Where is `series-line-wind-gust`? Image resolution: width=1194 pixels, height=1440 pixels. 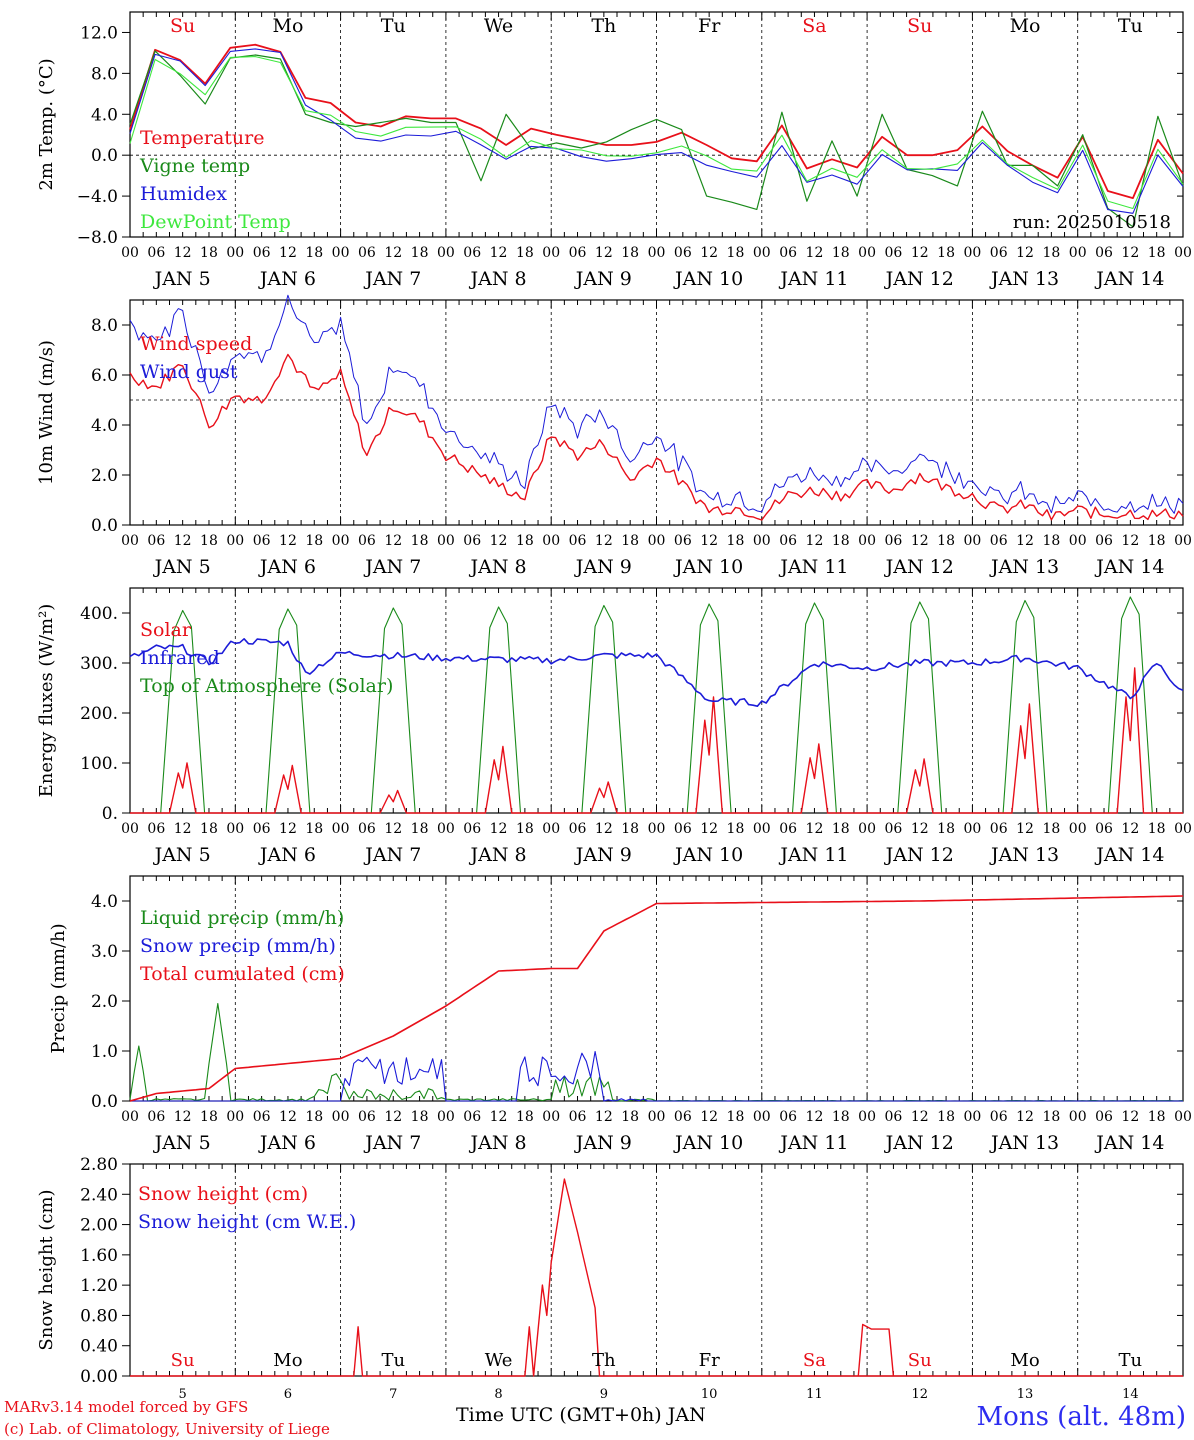 series-line-wind-gust is located at coordinates (656, 404).